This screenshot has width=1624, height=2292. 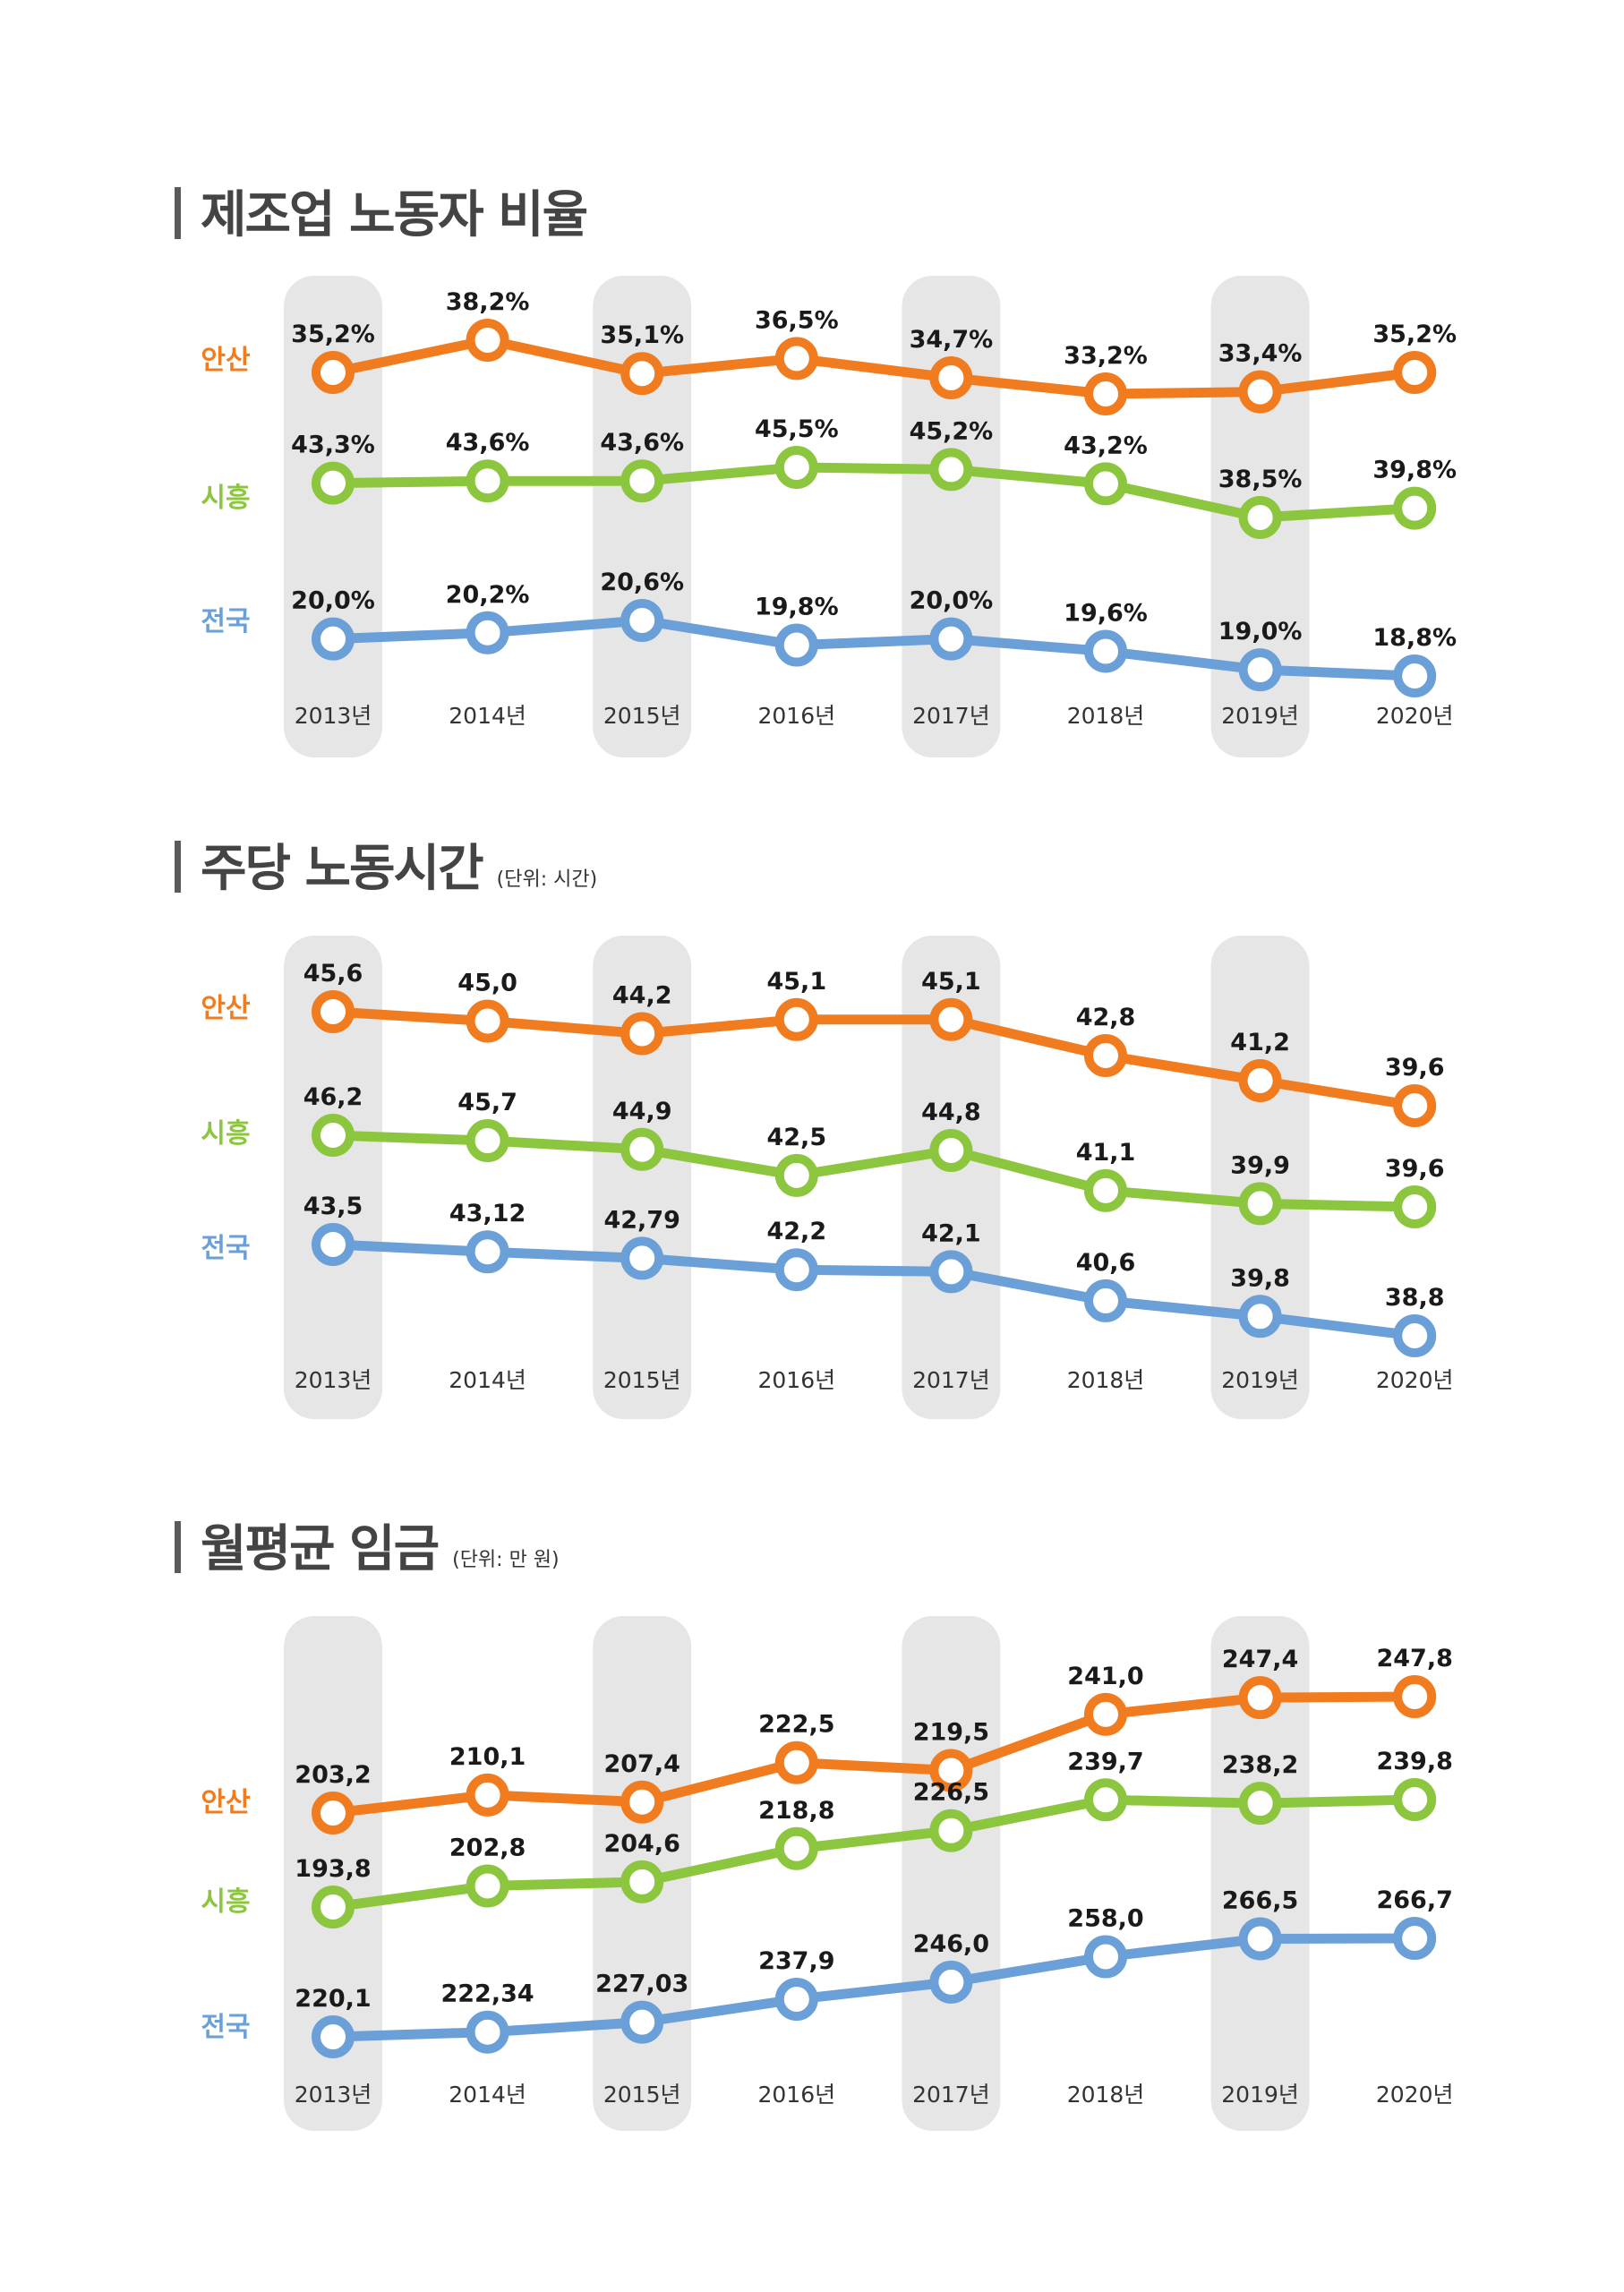 What do you see at coordinates (1260, 1165) in the screenshot?
I see `data-label: 39,9` at bounding box center [1260, 1165].